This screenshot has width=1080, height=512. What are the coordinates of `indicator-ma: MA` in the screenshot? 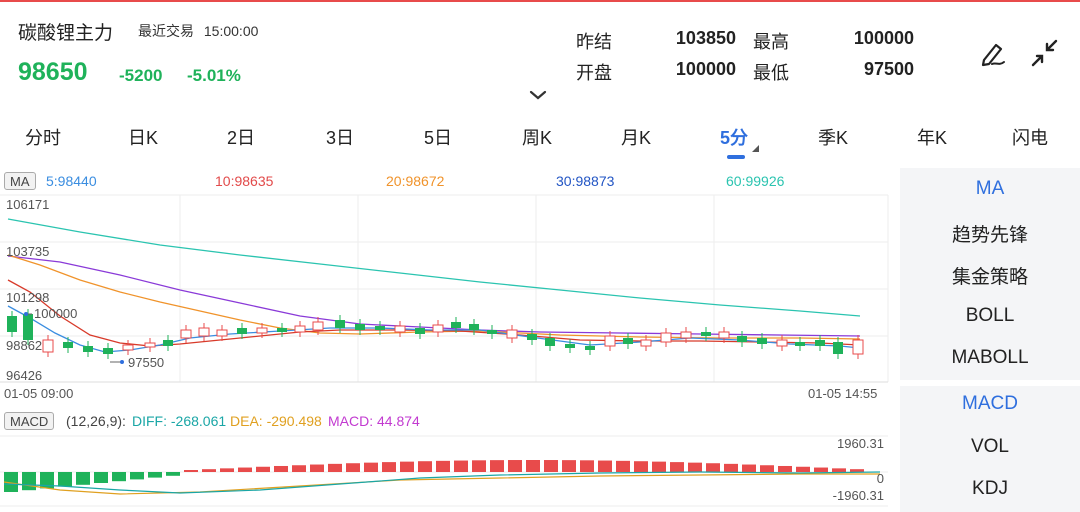 It's located at (990, 188).